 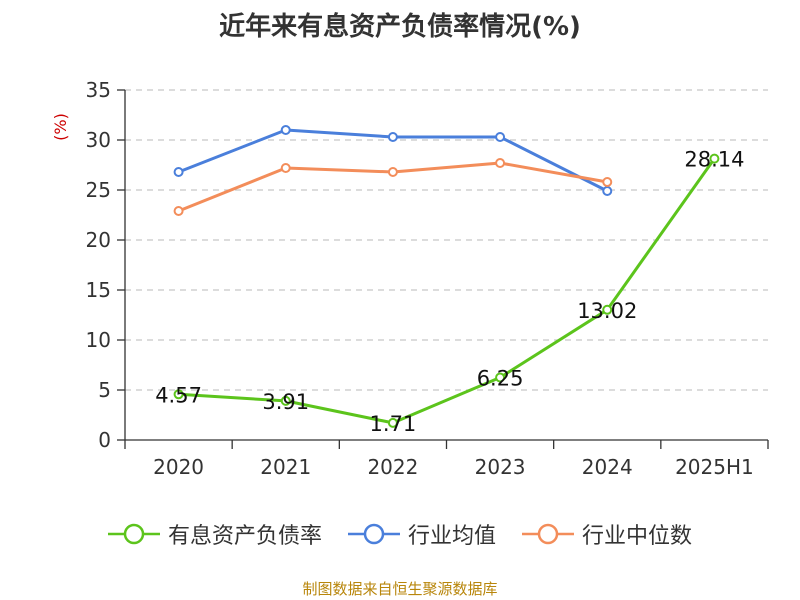 What do you see at coordinates (285, 467) in the screenshot?
I see `x-tick-label: 2021` at bounding box center [285, 467].